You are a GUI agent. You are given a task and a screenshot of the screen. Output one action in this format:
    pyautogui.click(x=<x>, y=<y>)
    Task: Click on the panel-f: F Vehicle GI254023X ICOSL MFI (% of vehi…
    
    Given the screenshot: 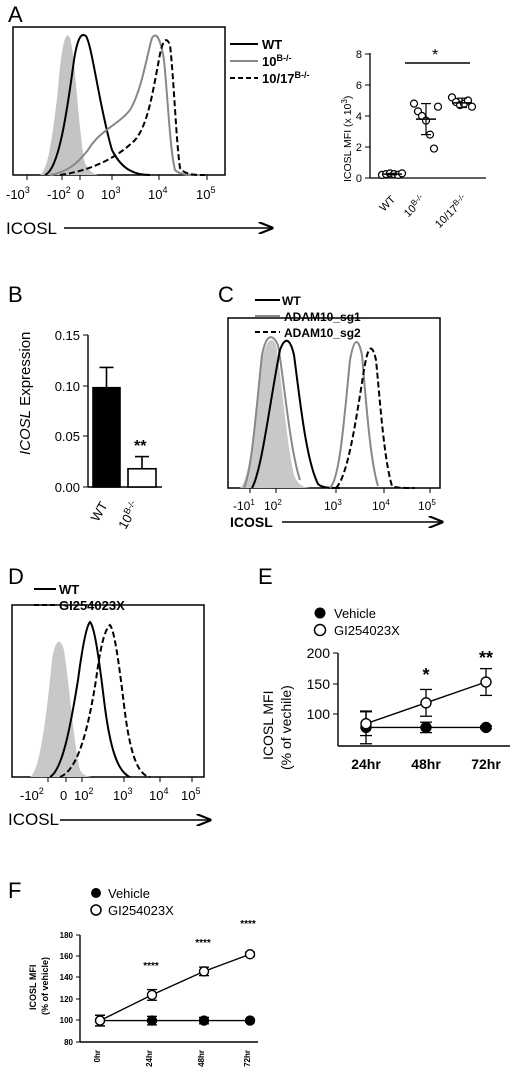 What is the action you would take?
    pyautogui.click(x=133, y=972)
    